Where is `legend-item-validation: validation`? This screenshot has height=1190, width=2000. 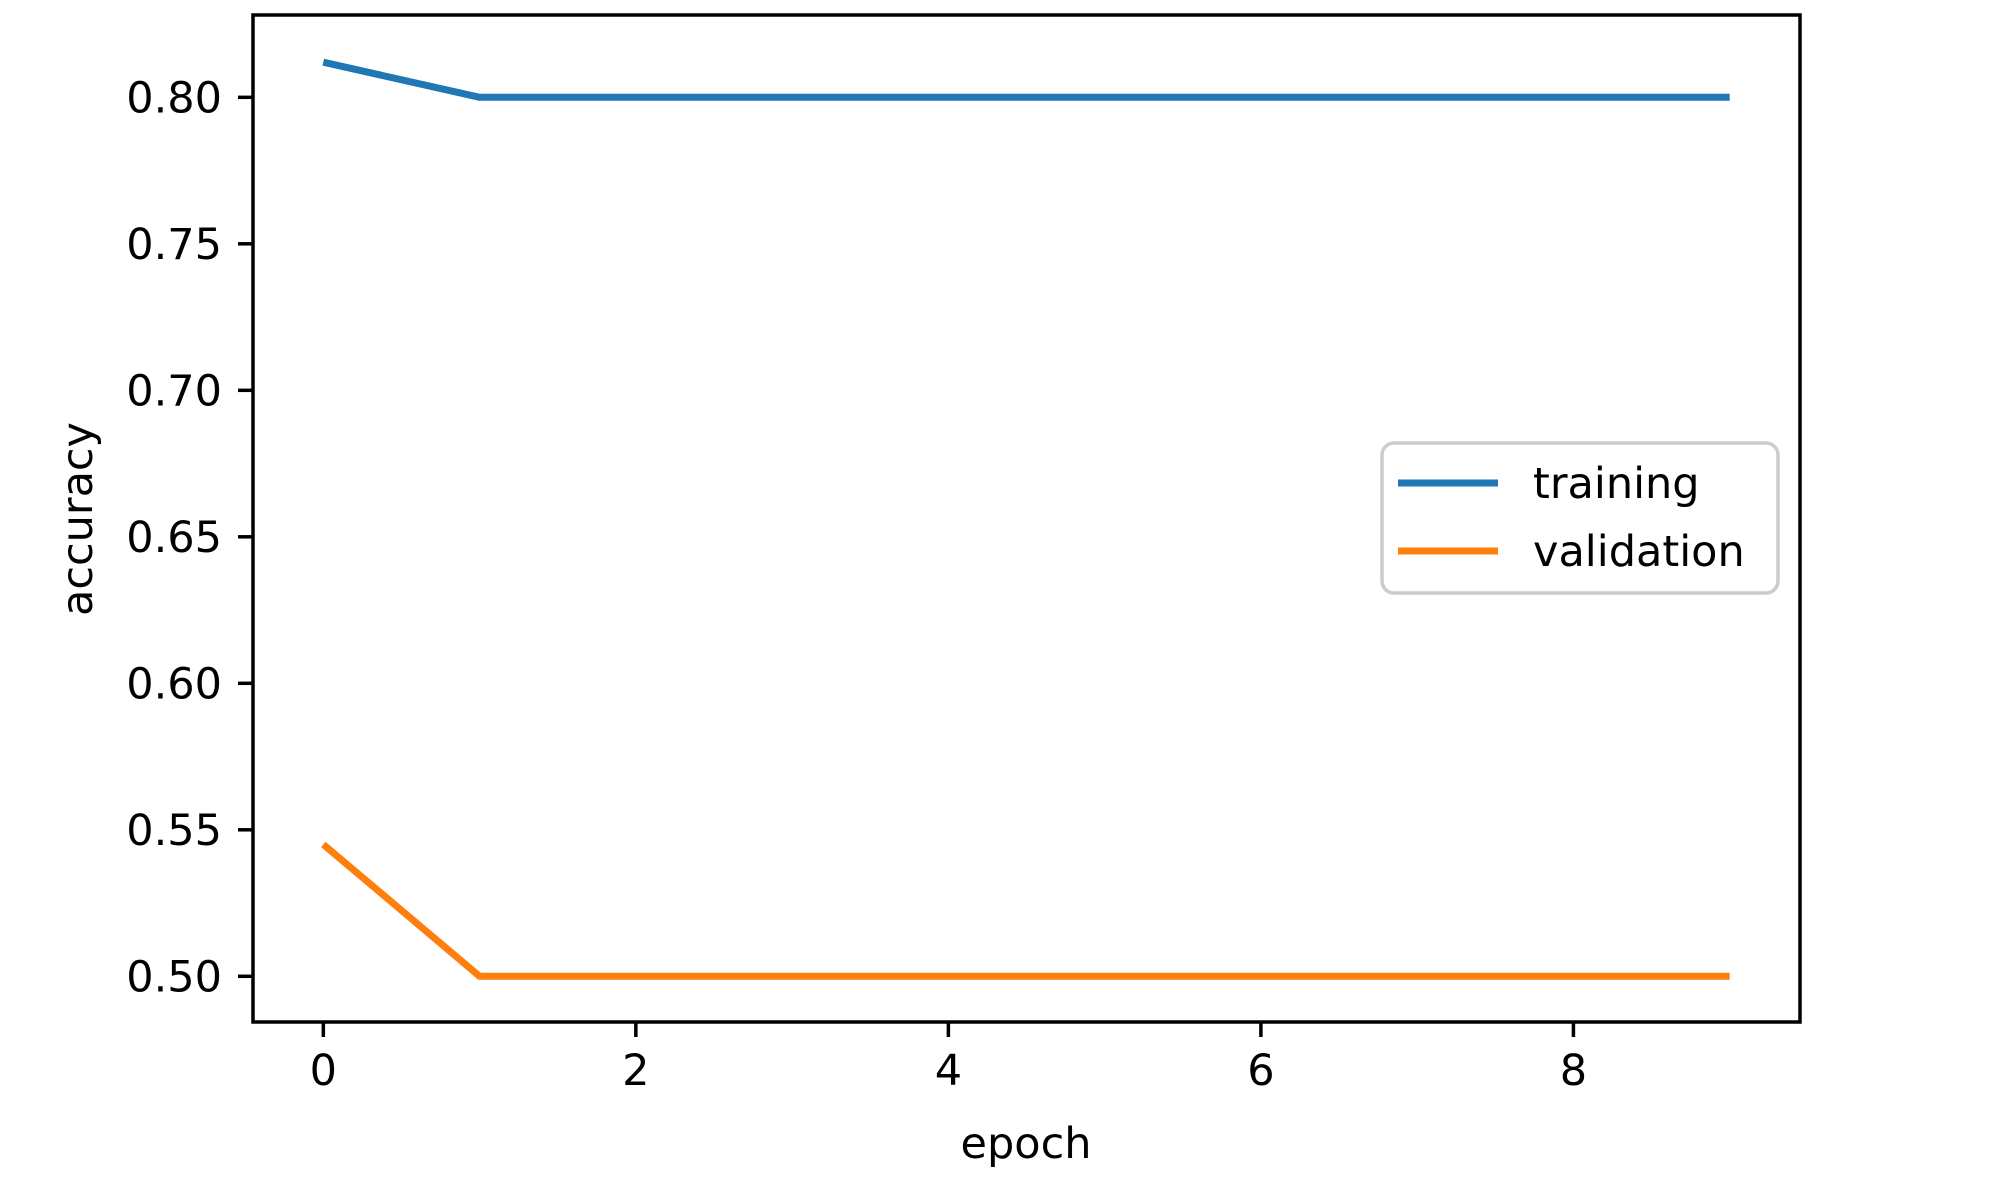 legend-item-validation: validation is located at coordinates (1571, 552).